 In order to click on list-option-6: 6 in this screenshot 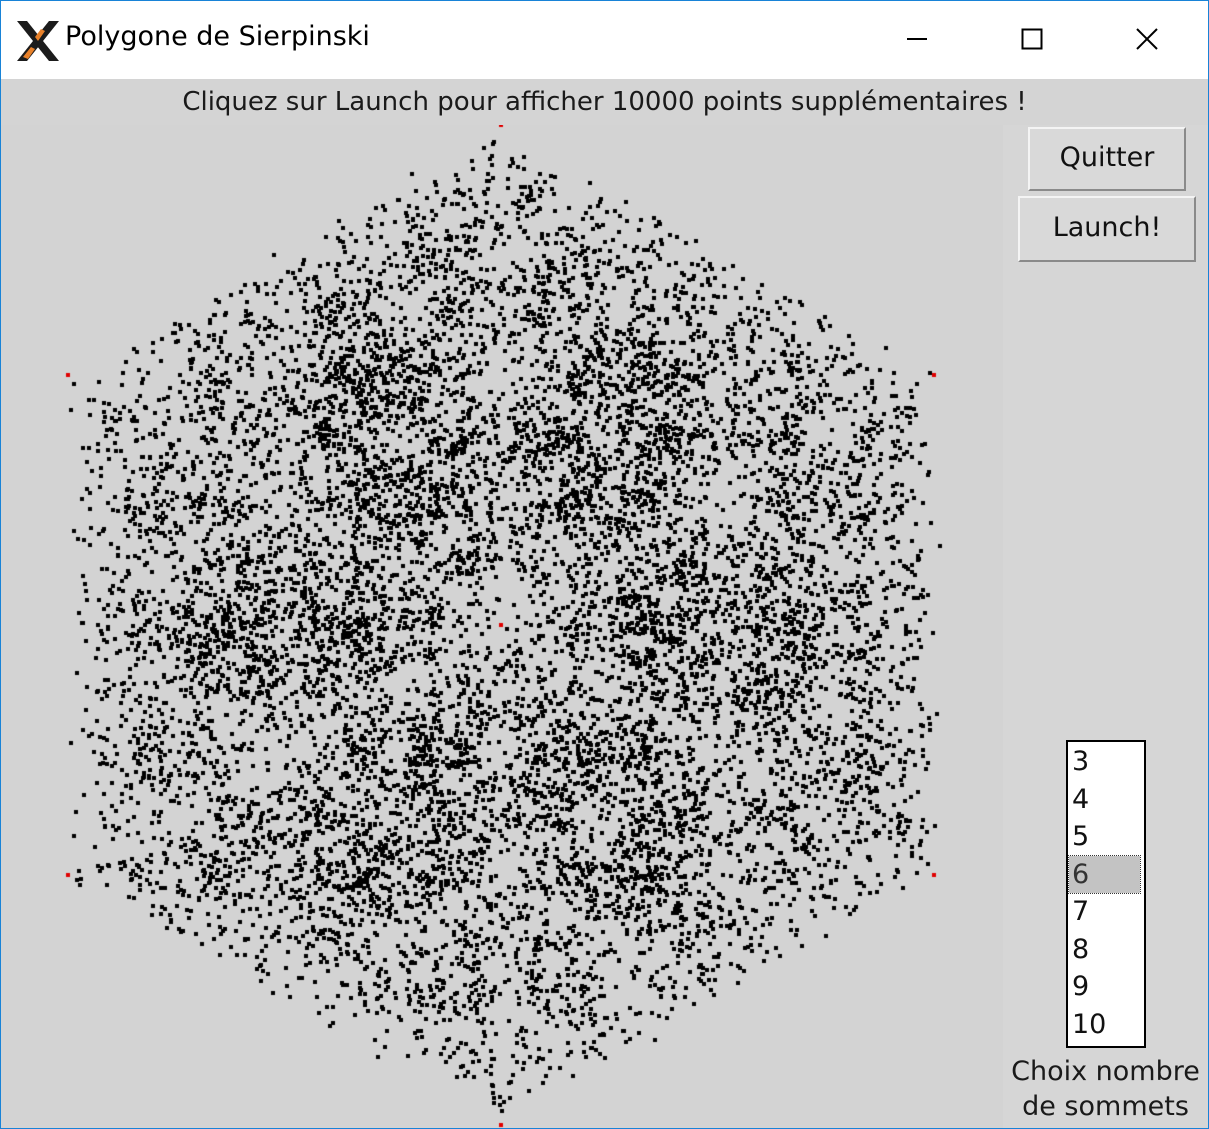, I will do `click(1104, 874)`.